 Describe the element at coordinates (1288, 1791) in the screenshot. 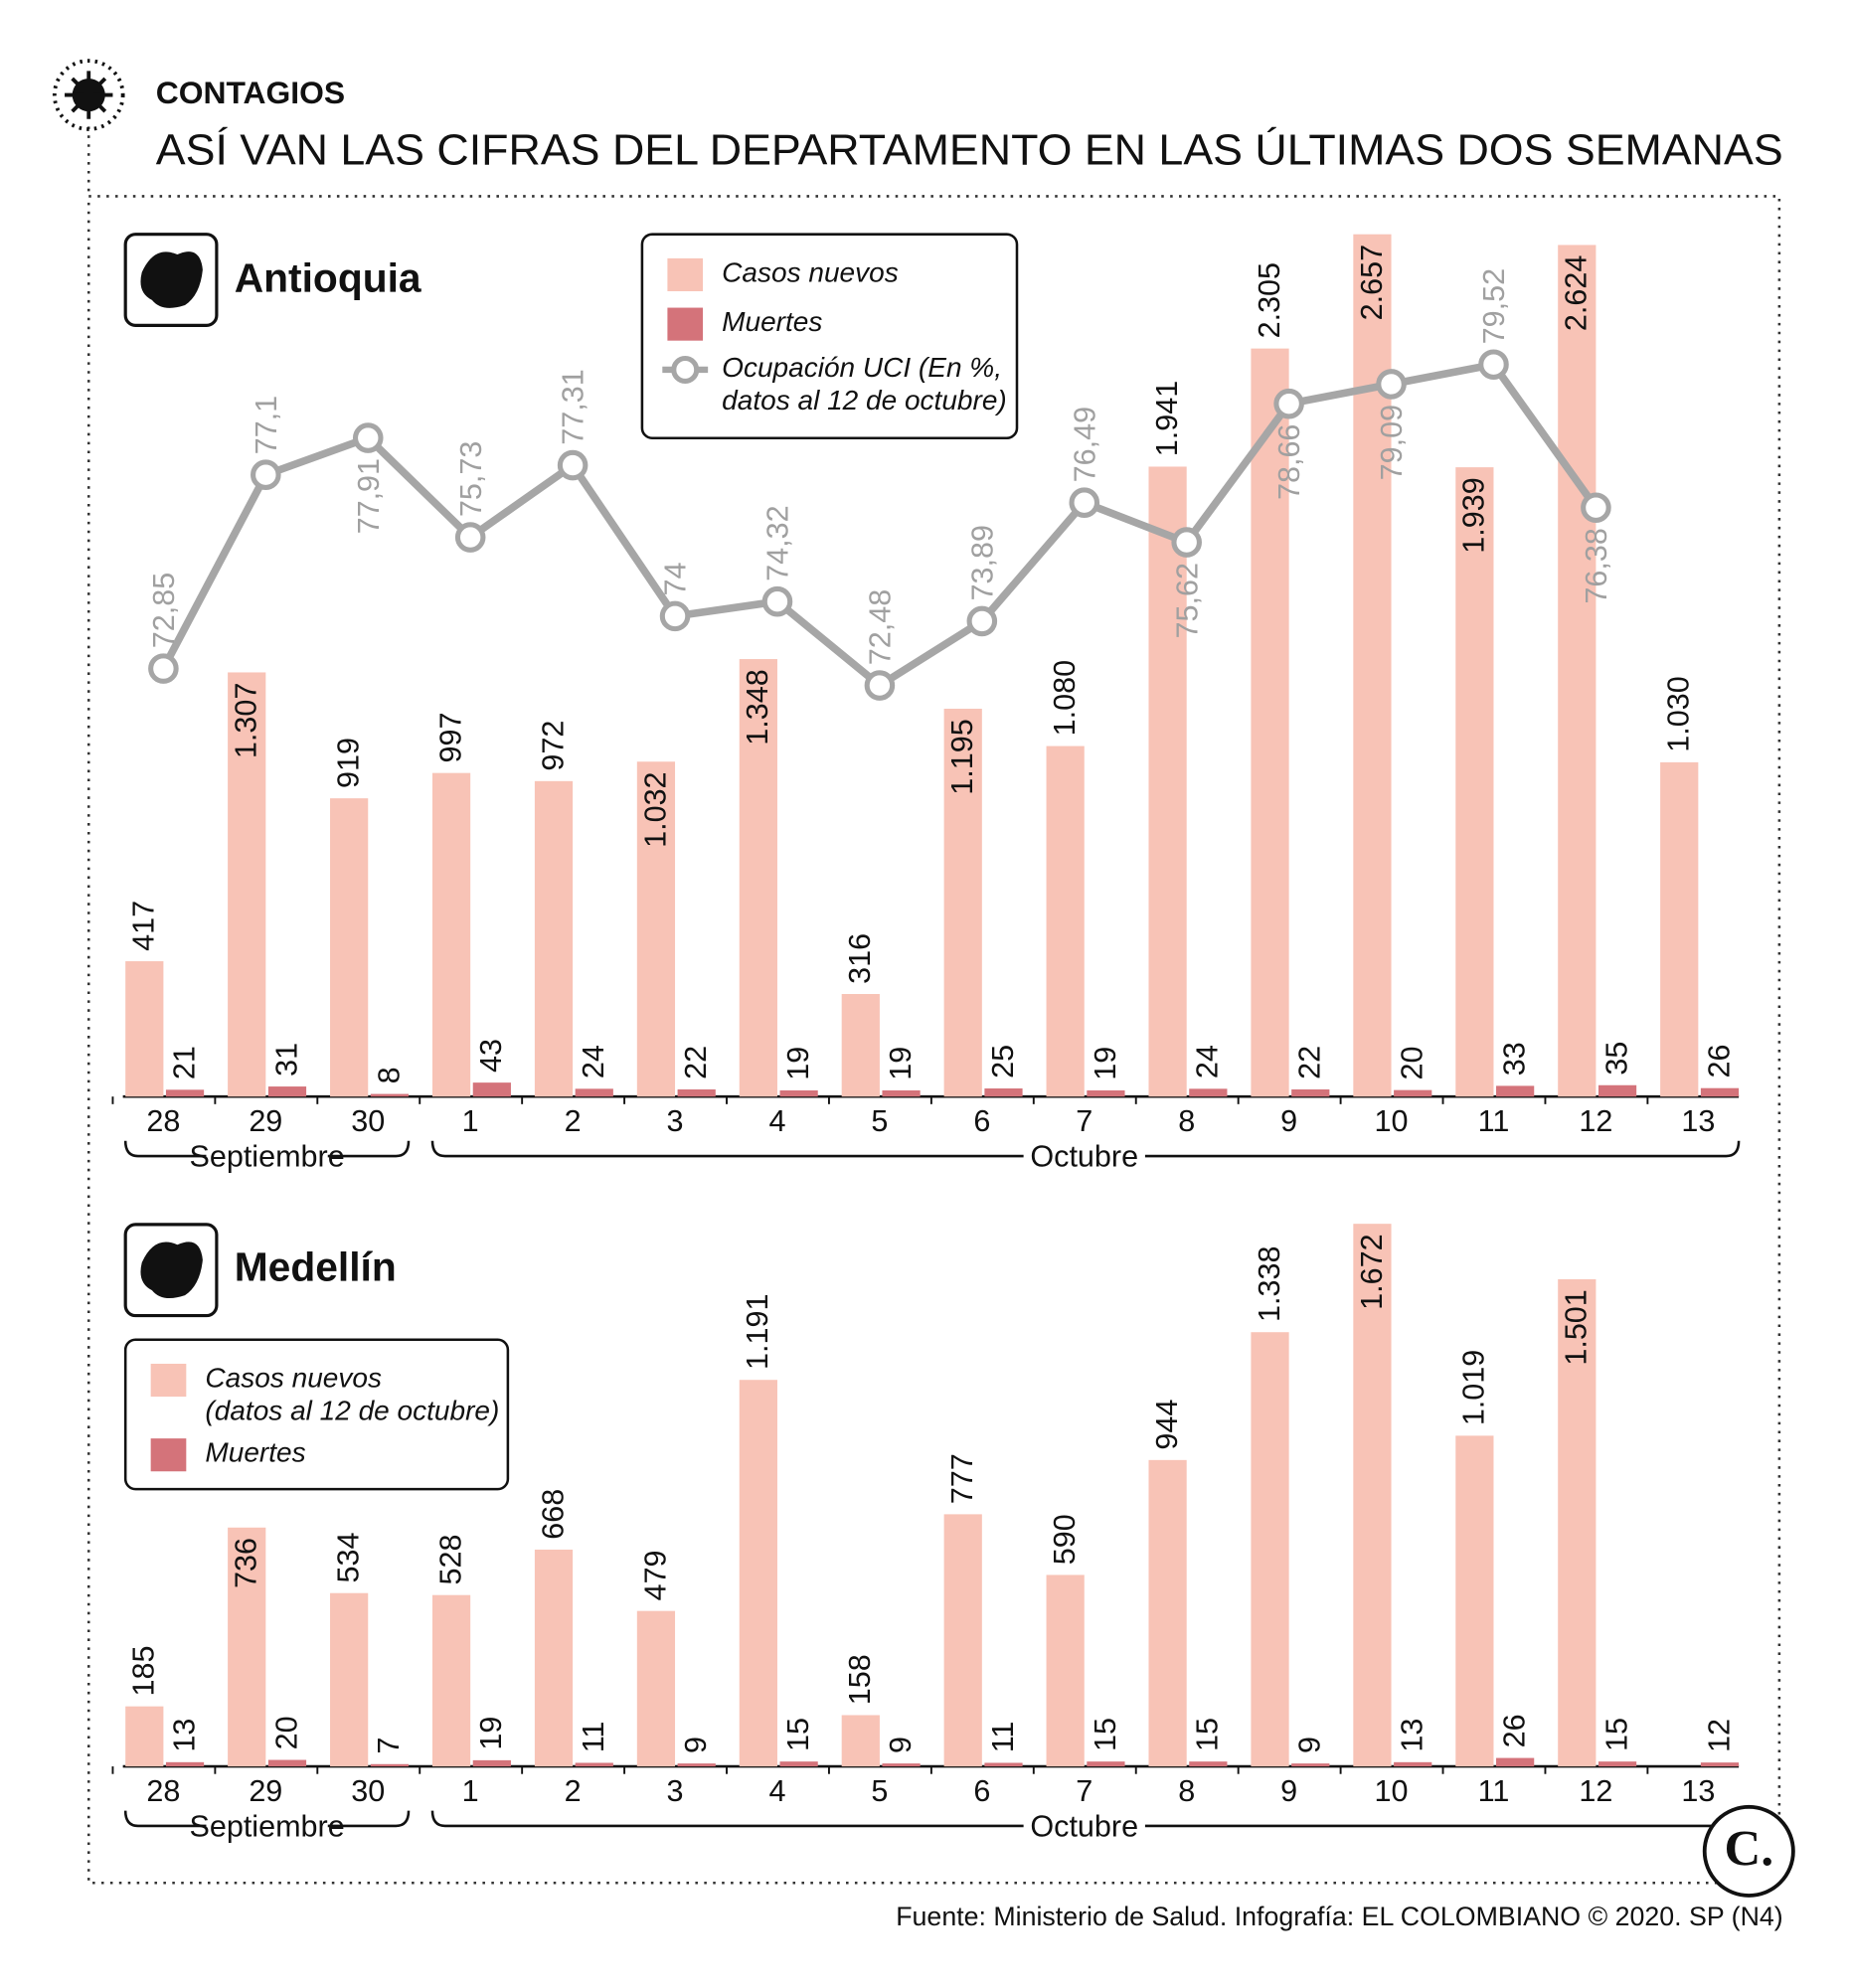

I see `x-tick-label: 9` at that location.